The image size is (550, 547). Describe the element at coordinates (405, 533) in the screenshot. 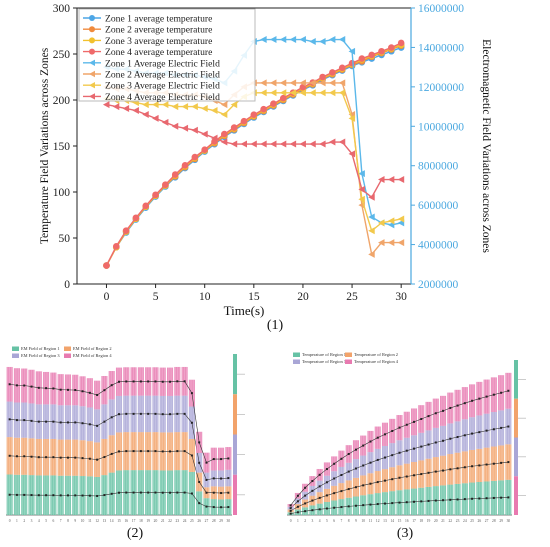

I see `caption-3: (3)` at that location.